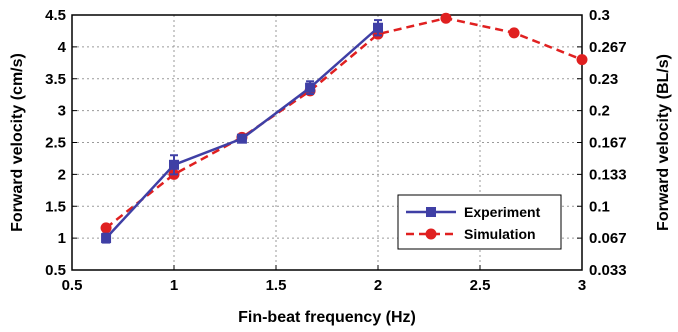  Describe the element at coordinates (72, 285) in the screenshot. I see `x-tick-label: 0.5` at that location.